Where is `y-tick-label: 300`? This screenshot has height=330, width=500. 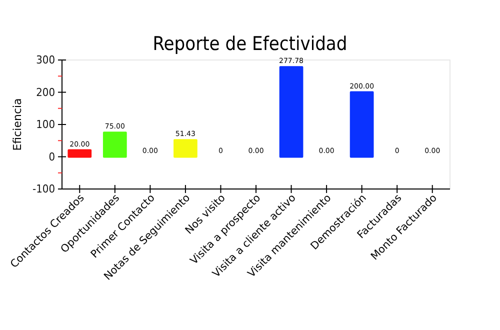
y-tick-label: 300 is located at coordinates (45, 60).